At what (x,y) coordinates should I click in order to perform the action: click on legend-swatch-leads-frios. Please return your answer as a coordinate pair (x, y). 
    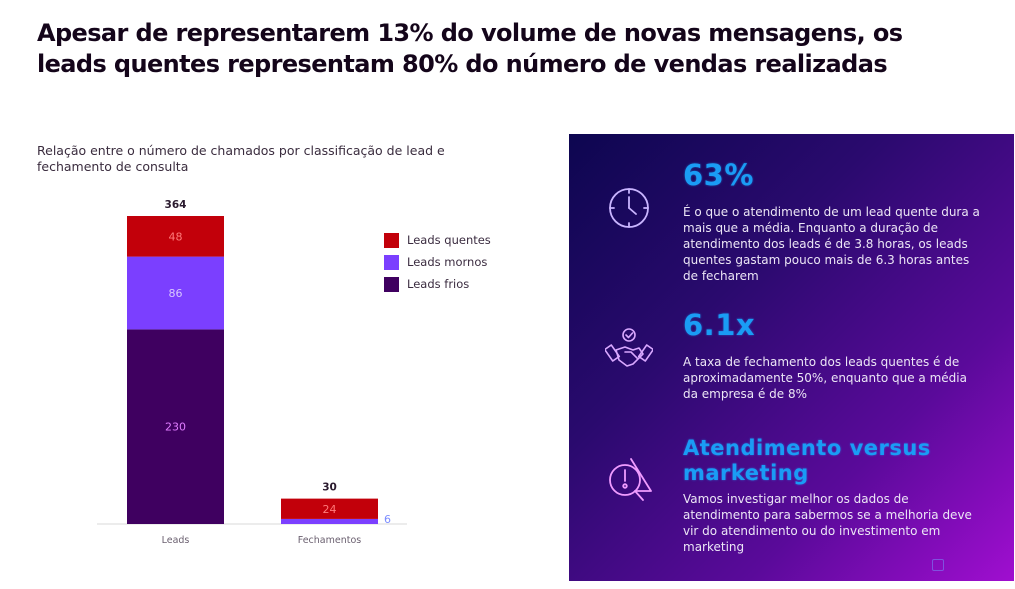
    Looking at the image, I should click on (391, 284).